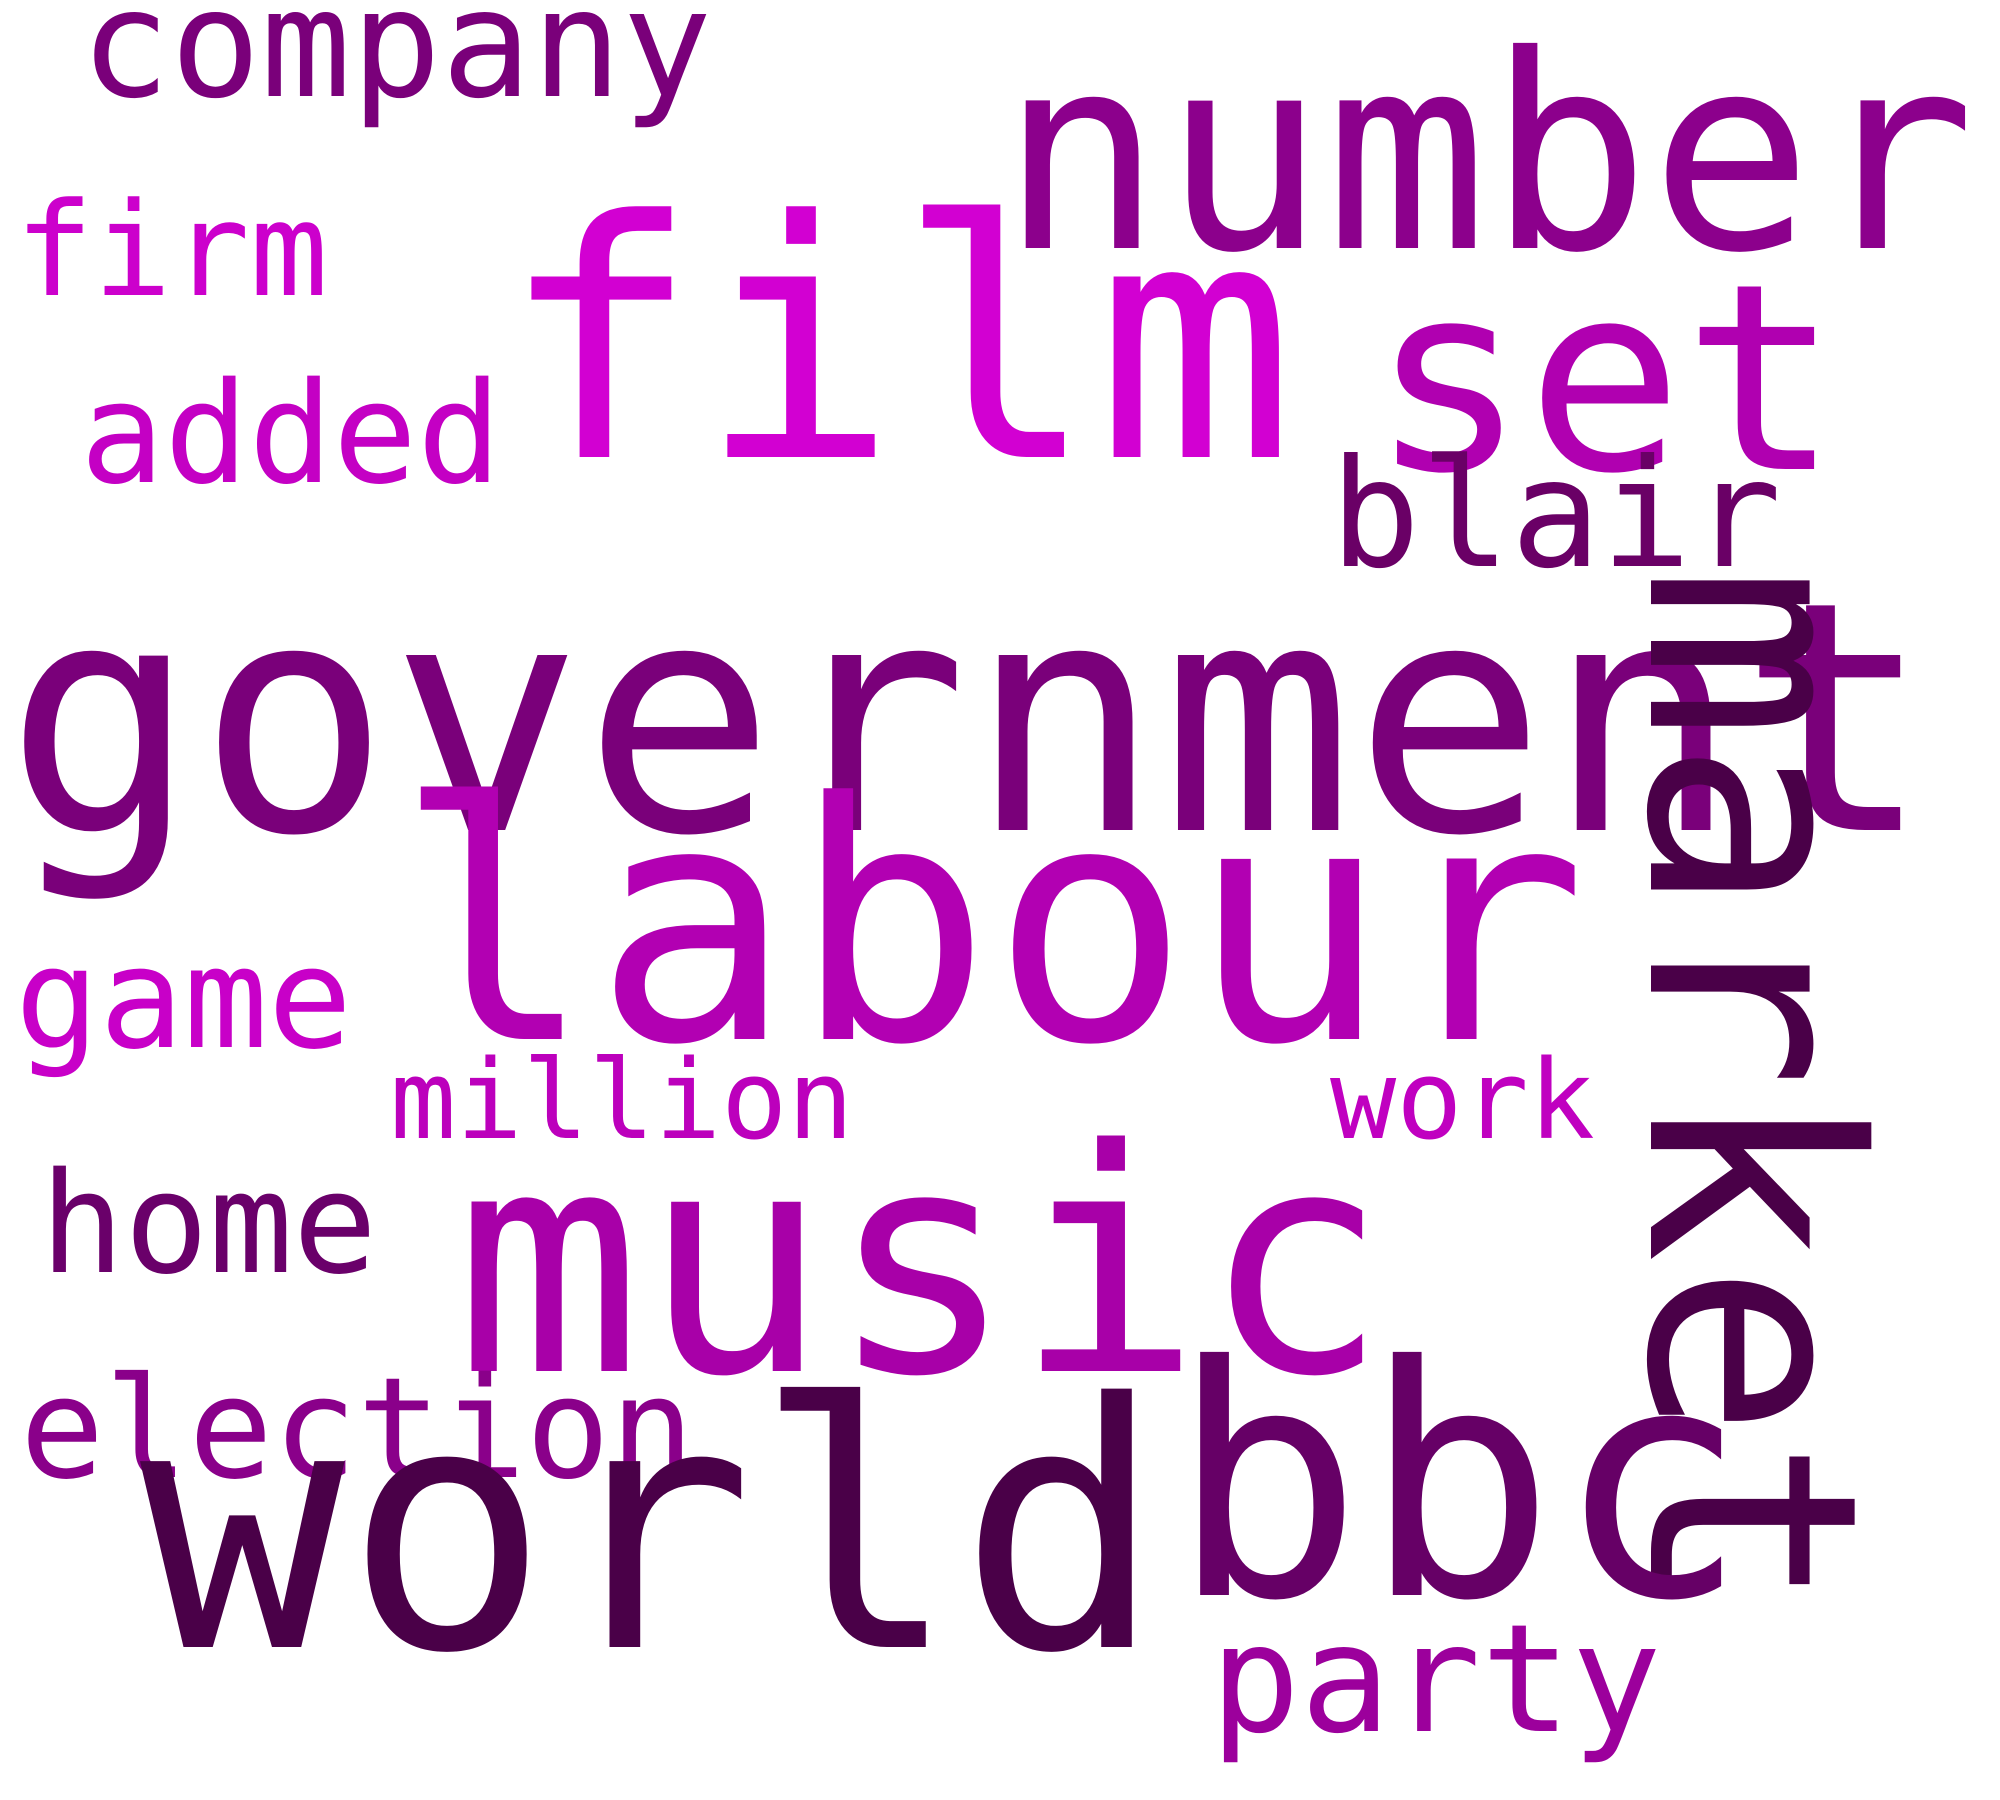 This screenshot has height=1800, width=2000. Describe the element at coordinates (1488, 156) in the screenshot. I see `word-number: number` at that location.